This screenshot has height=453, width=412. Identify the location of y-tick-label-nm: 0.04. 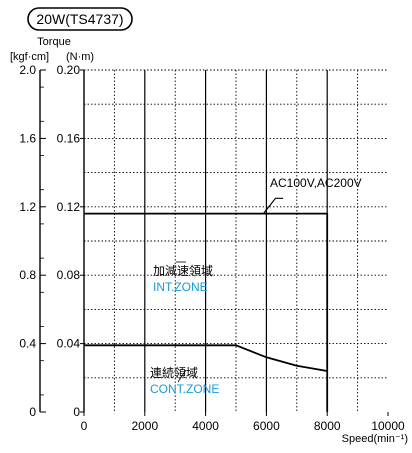
(69, 344).